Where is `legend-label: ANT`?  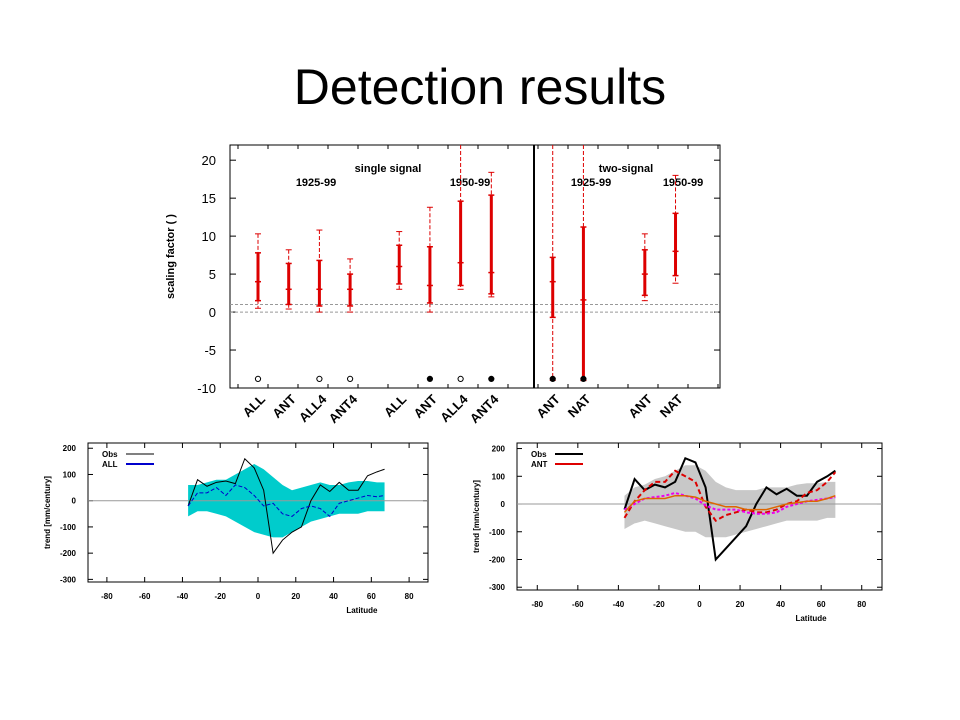
legend-label: ANT is located at coordinates (539, 464).